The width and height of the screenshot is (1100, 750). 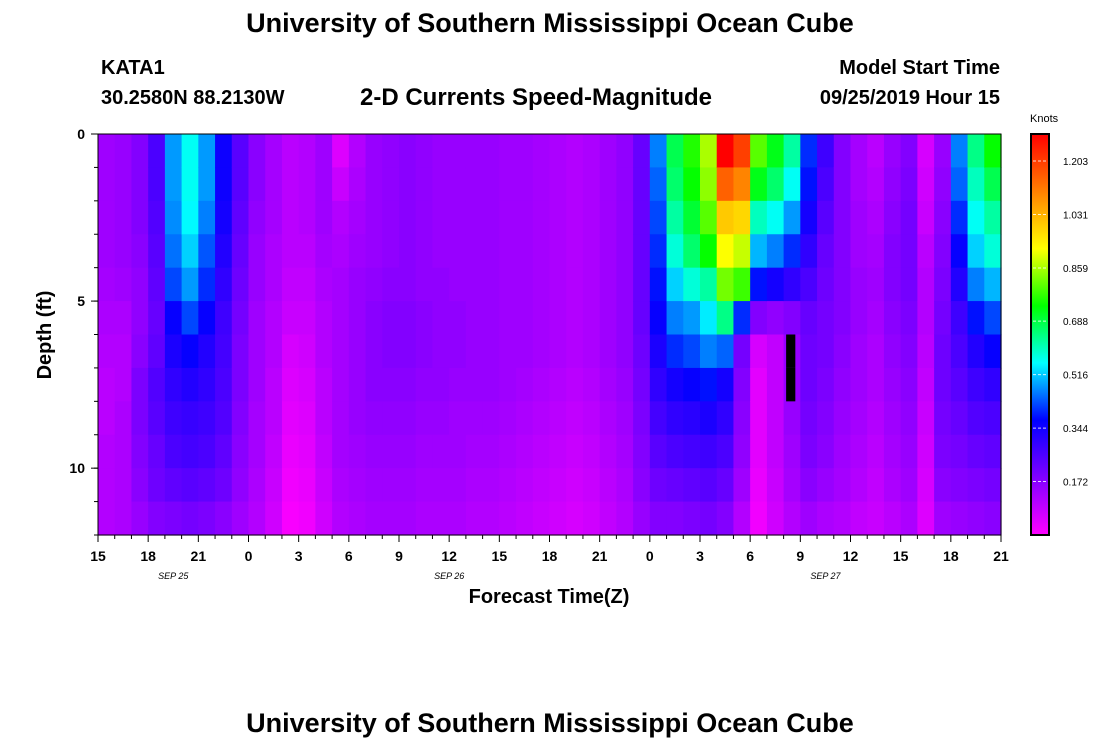 I want to click on x-tick-label: 3, so click(x=299, y=556).